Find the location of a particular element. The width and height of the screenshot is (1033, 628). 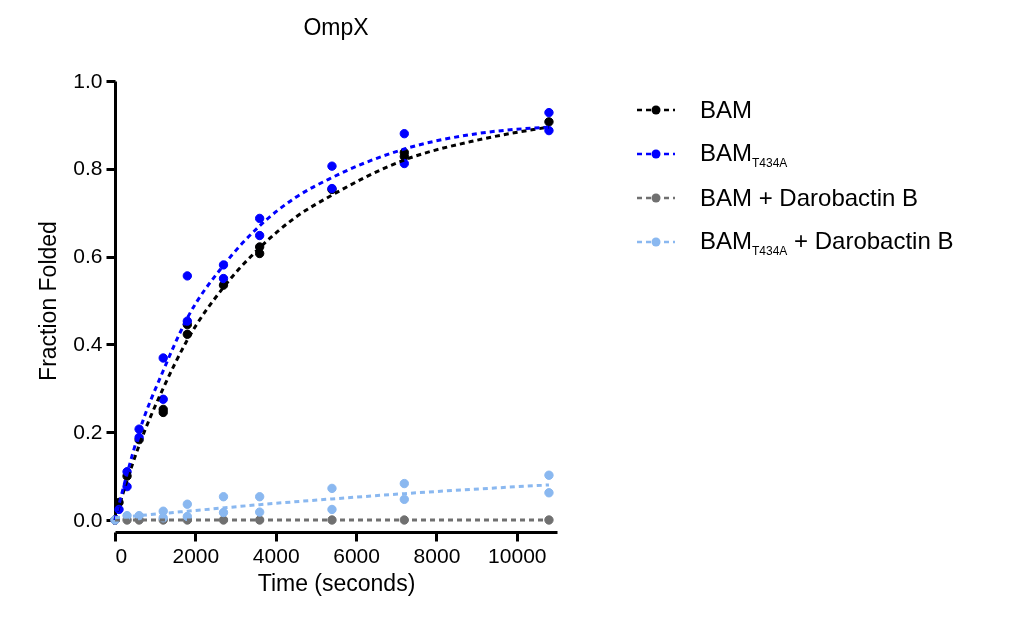

x-tick-label: 4000 is located at coordinates (276, 555).